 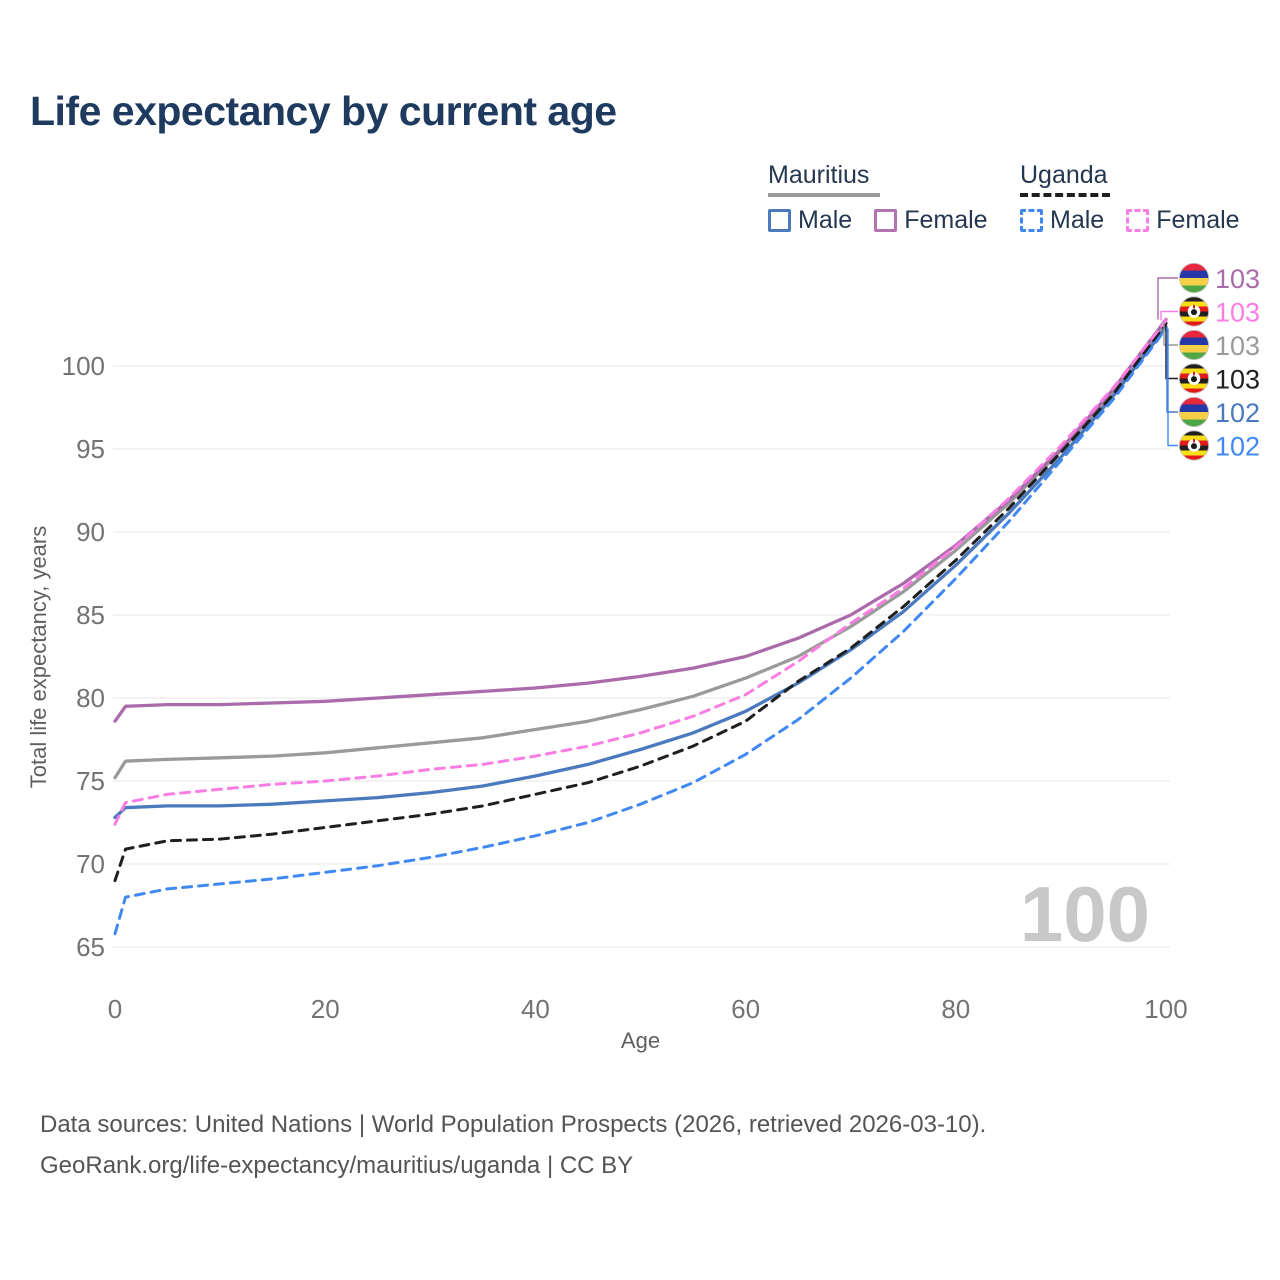 I want to click on legend-items-uganda: Male Female, so click(x=1130, y=220).